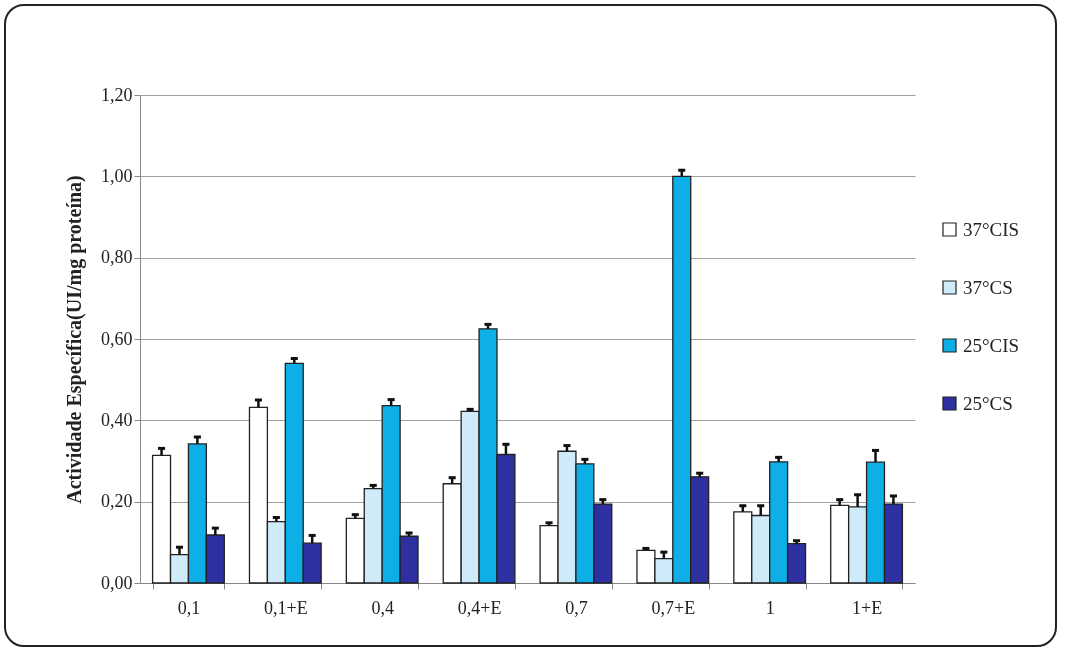 This screenshot has width=1065, height=655. Describe the element at coordinates (117, 338) in the screenshot. I see `y-tick-label: 0,60` at that location.